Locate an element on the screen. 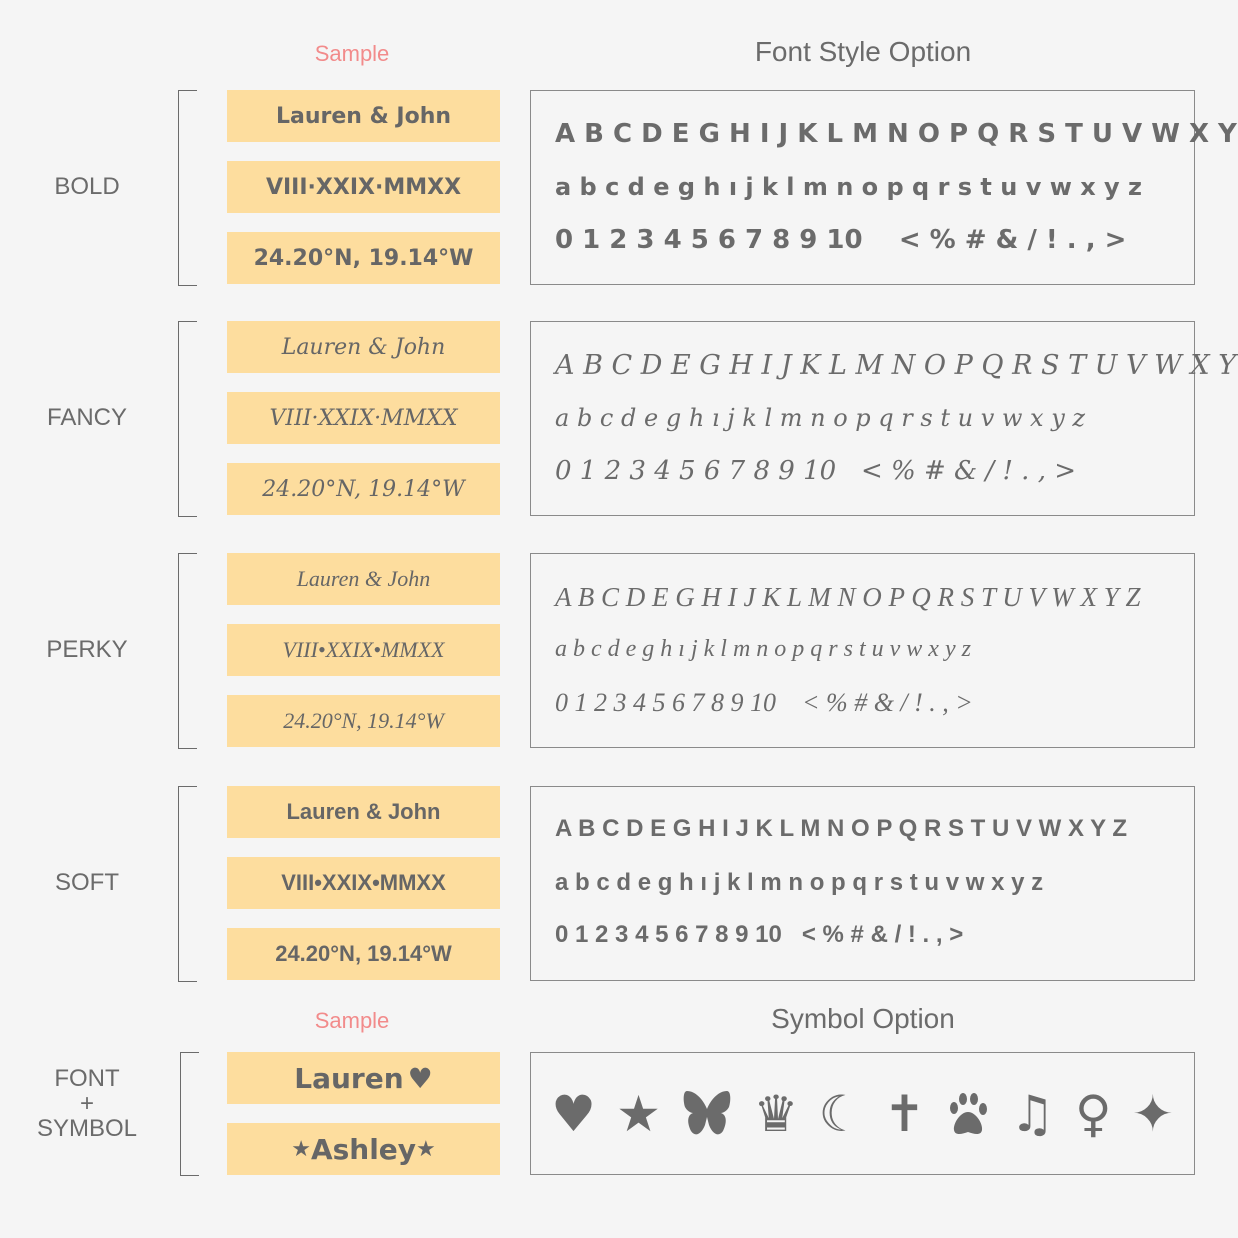 Image resolution: width=1238 pixels, height=1238 pixels. group-label-soft: SOFT is located at coordinates (87, 882).